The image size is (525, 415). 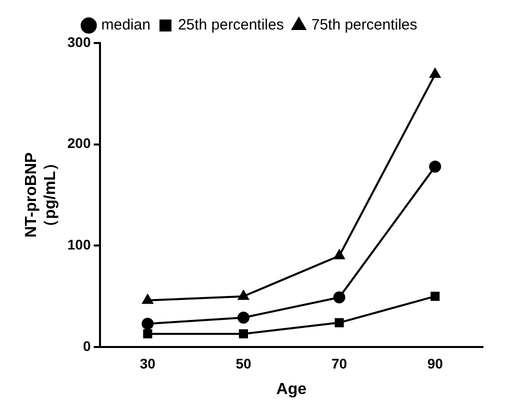 I want to click on legend-label: 75th percentiles, so click(x=364, y=25).